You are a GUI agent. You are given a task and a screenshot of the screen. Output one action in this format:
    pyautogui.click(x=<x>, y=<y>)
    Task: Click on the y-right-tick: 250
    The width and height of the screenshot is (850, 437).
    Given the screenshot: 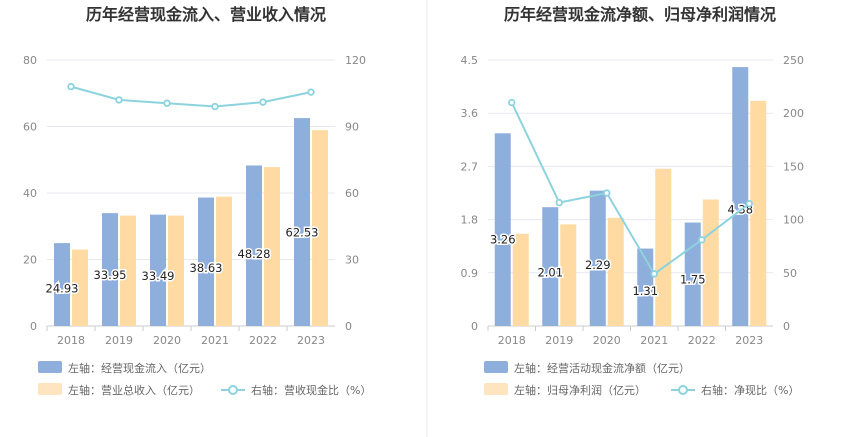 What is the action you would take?
    pyautogui.click(x=793, y=60)
    